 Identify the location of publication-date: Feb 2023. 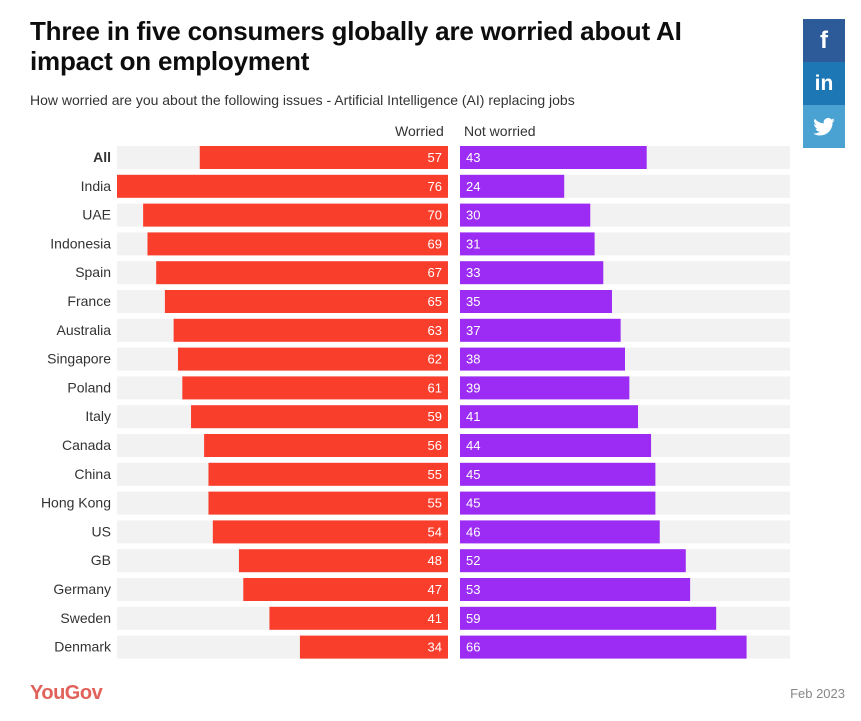
(817, 693).